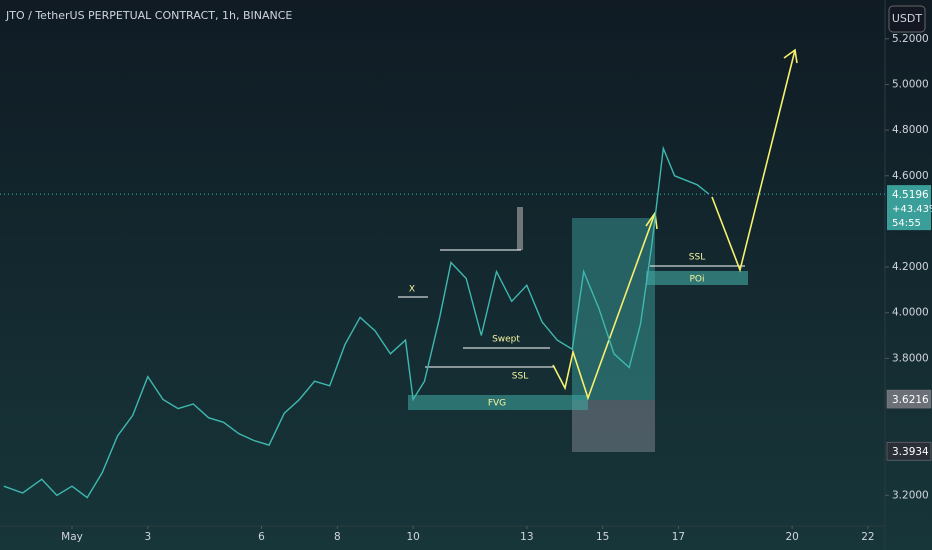 The height and width of the screenshot is (550, 932). I want to click on x-tick-label: 6, so click(261, 537).